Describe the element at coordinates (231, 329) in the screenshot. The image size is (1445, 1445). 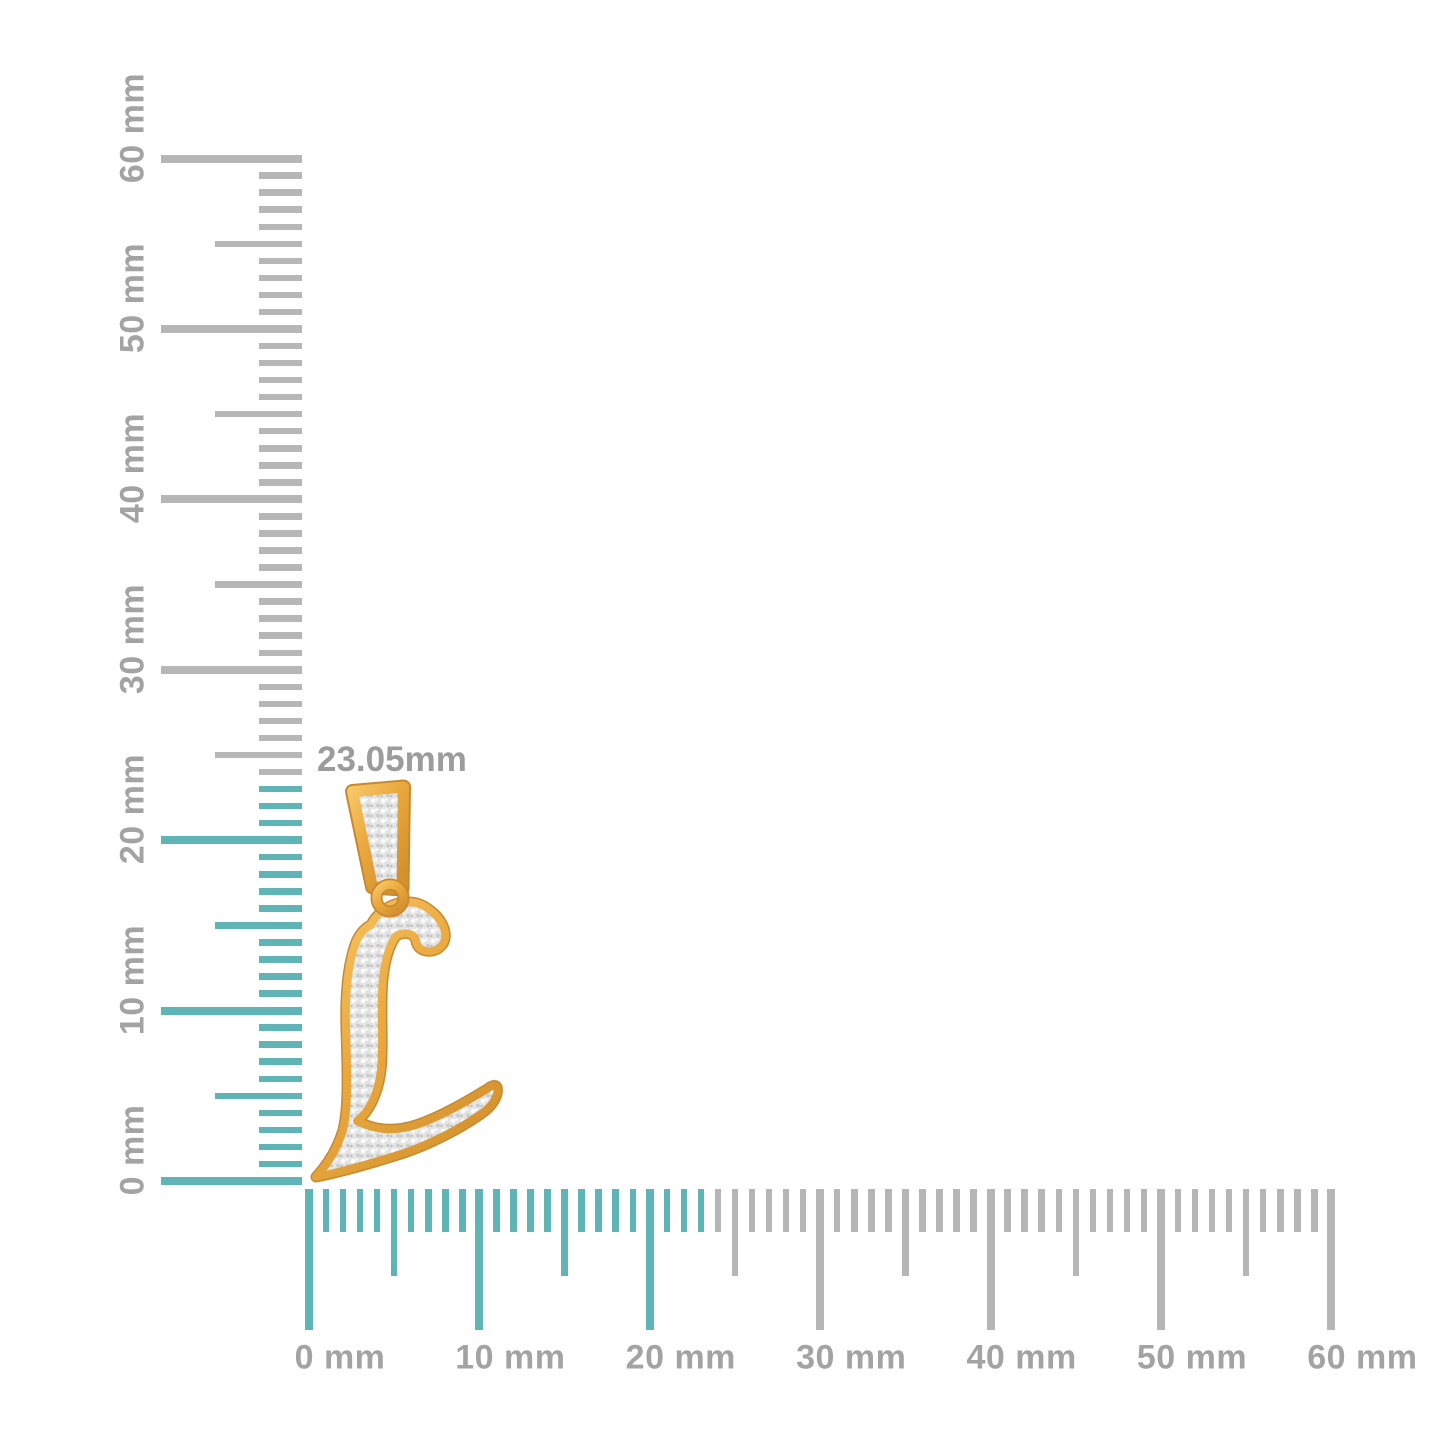
I see `v-ruler-tick-50mm` at that location.